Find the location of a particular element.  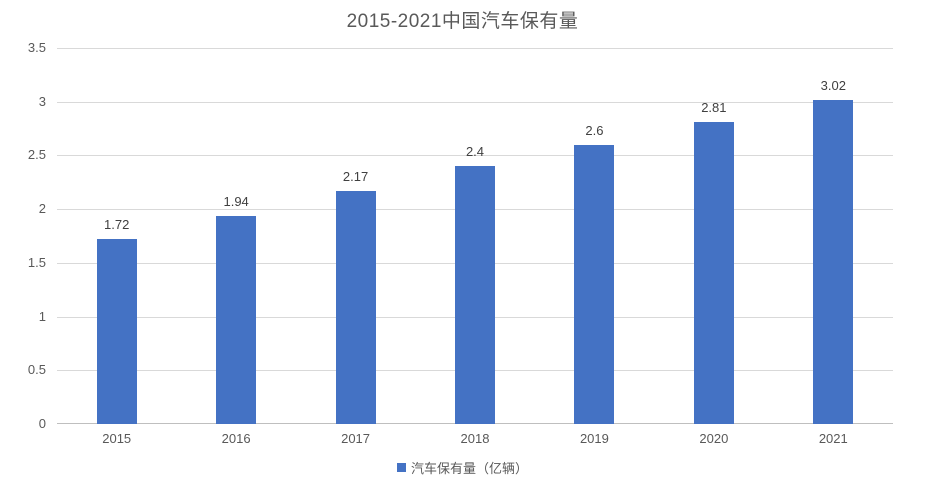

bar-value-label: 2.4 is located at coordinates (475, 152).